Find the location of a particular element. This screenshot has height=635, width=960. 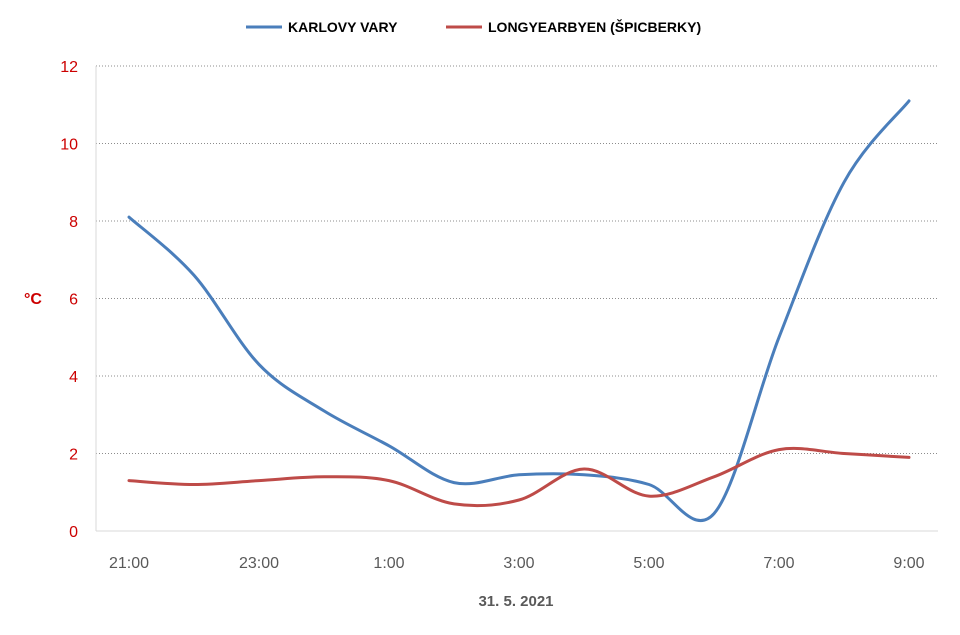

y-tick-label: 12 is located at coordinates (69, 67).